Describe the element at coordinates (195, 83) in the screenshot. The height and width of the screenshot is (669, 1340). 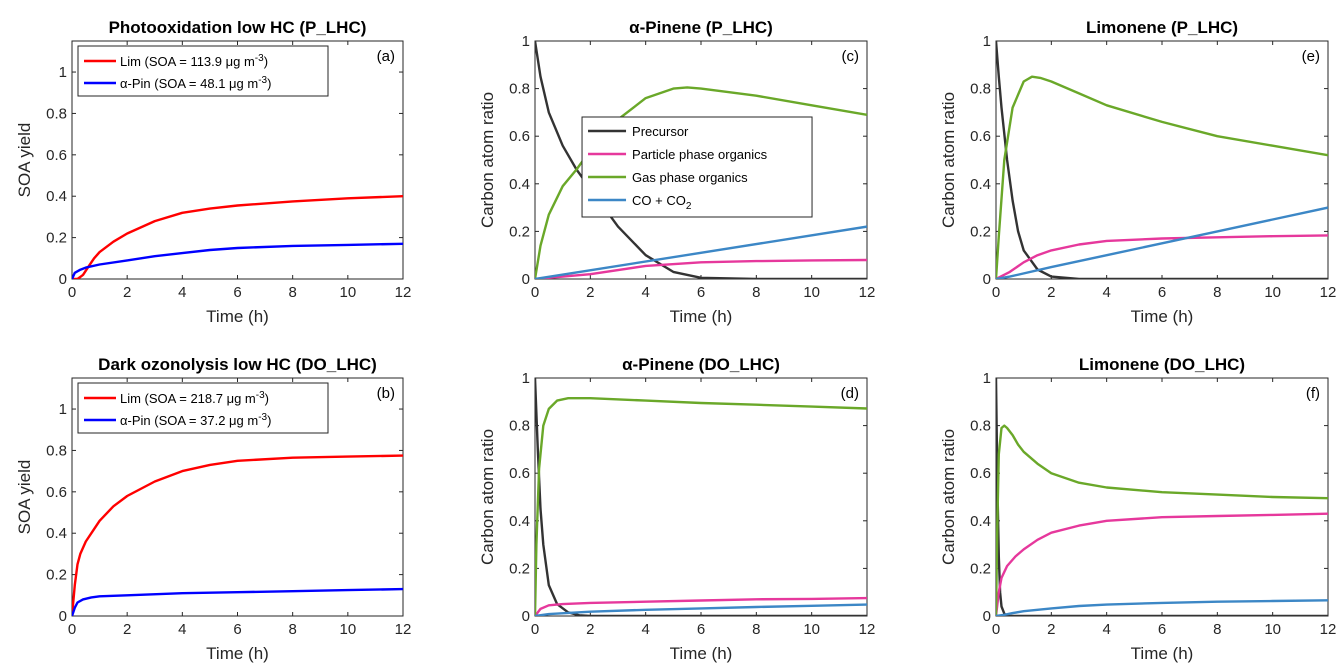
I see `legend-entry: α-Pin (SOA = 48.1 μg m-3)` at that location.